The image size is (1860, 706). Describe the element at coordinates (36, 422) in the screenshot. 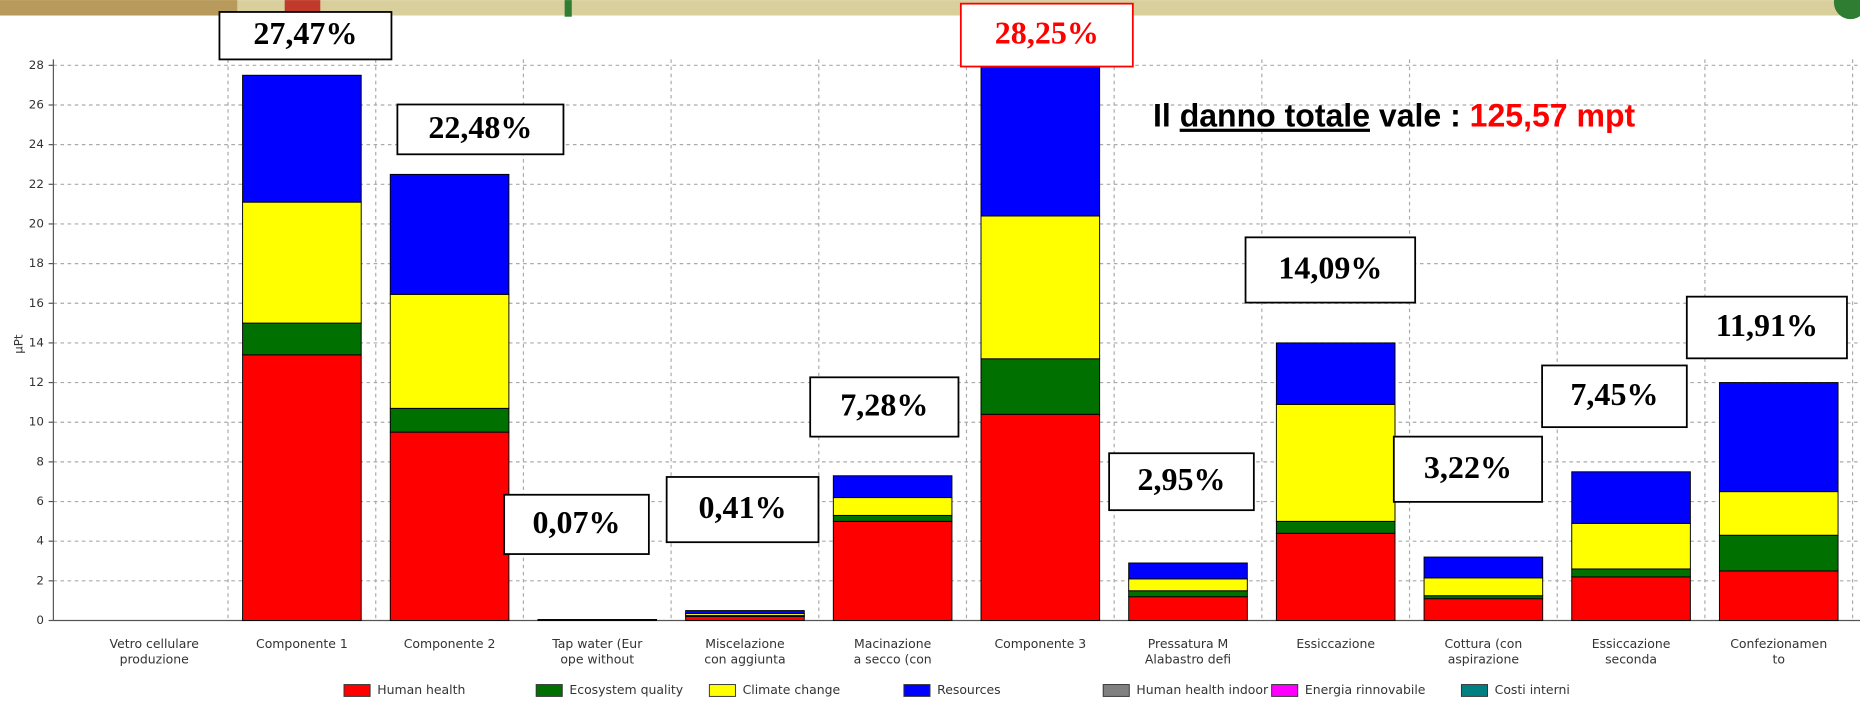

I see `y-tick-label: 10` at that location.